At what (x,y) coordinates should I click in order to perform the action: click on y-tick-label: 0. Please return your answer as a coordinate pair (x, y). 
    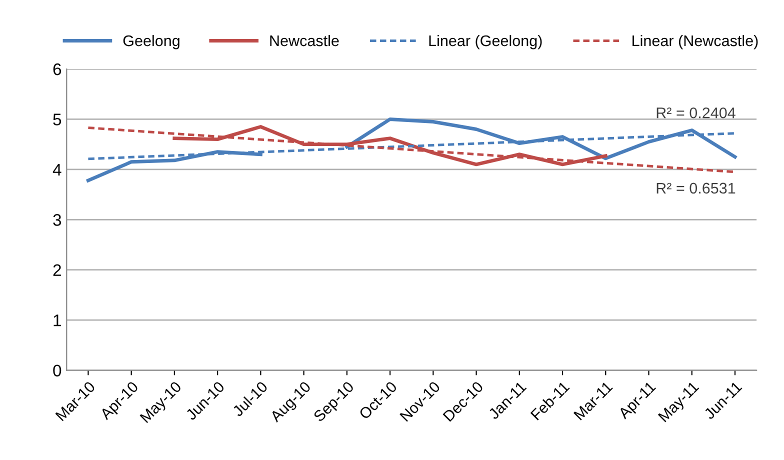
    Looking at the image, I should click on (57, 370).